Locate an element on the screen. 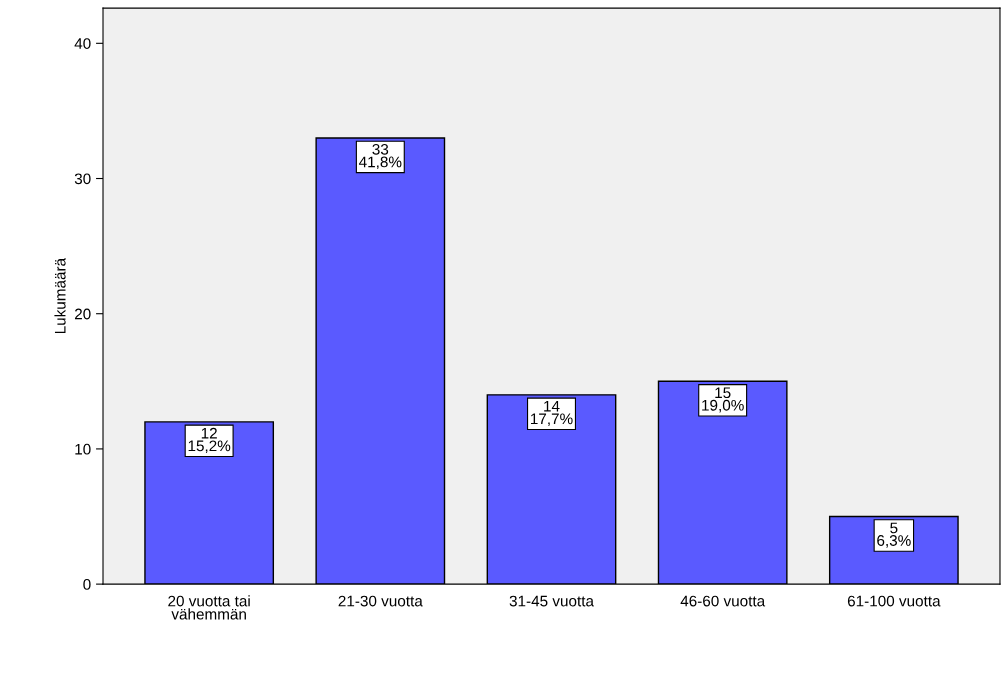 Image resolution: width=1004 pixels, height=680 pixels. y-tick-label: 0 is located at coordinates (87, 584).